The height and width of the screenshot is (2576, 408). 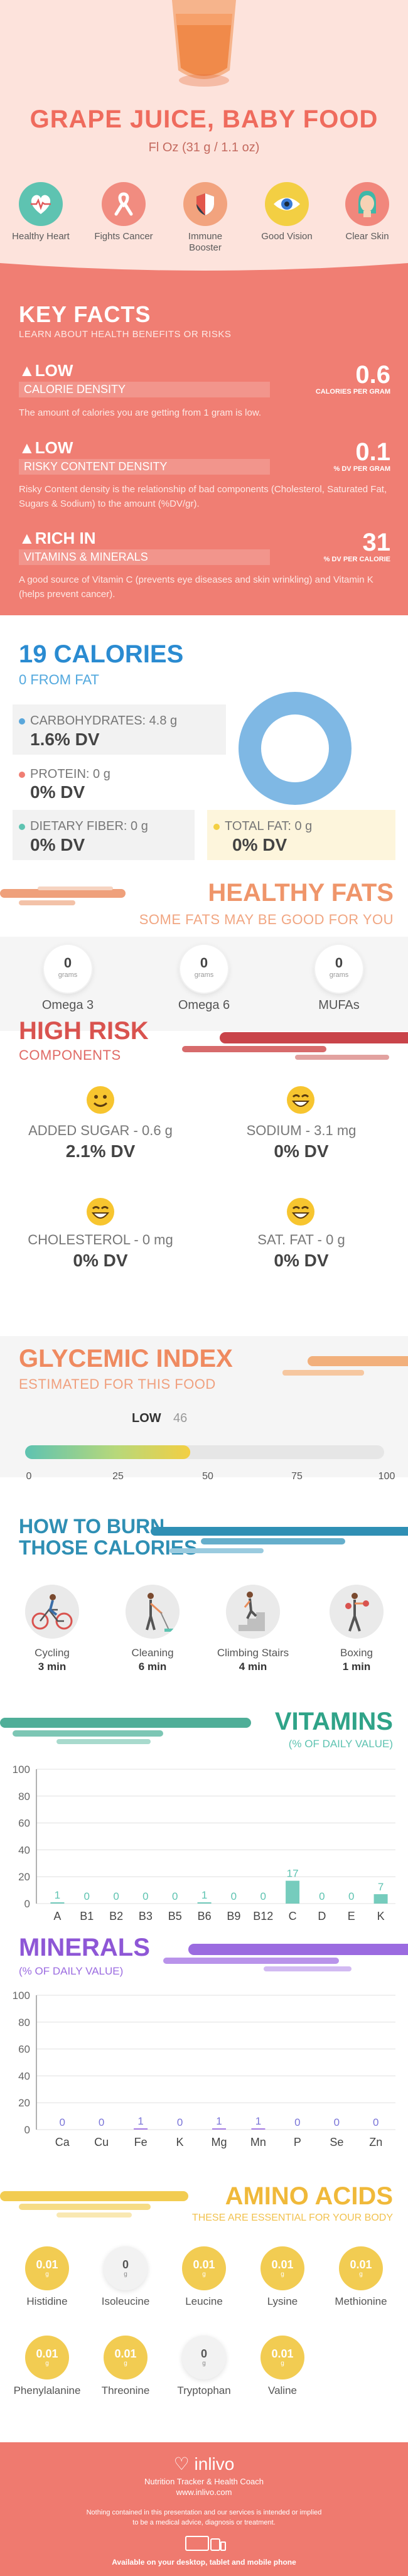 What do you see at coordinates (57, 1916) in the screenshot?
I see `x-tick-label: A` at bounding box center [57, 1916].